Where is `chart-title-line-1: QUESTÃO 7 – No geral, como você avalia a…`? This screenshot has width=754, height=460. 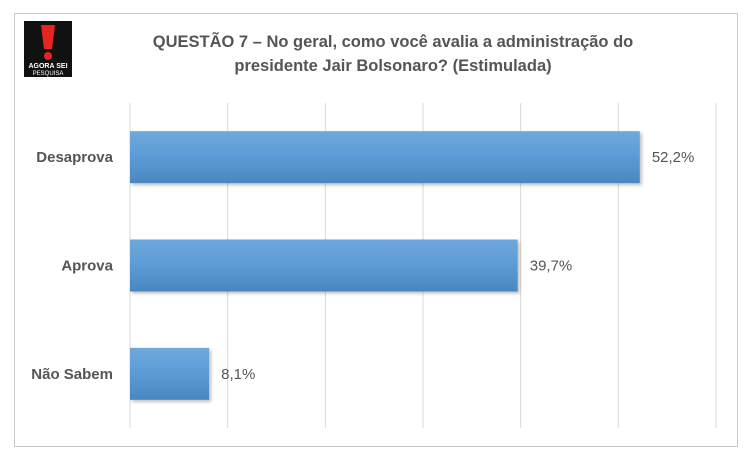 chart-title-line-1: QUESTÃO 7 – No geral, como você avalia a… is located at coordinates (393, 42).